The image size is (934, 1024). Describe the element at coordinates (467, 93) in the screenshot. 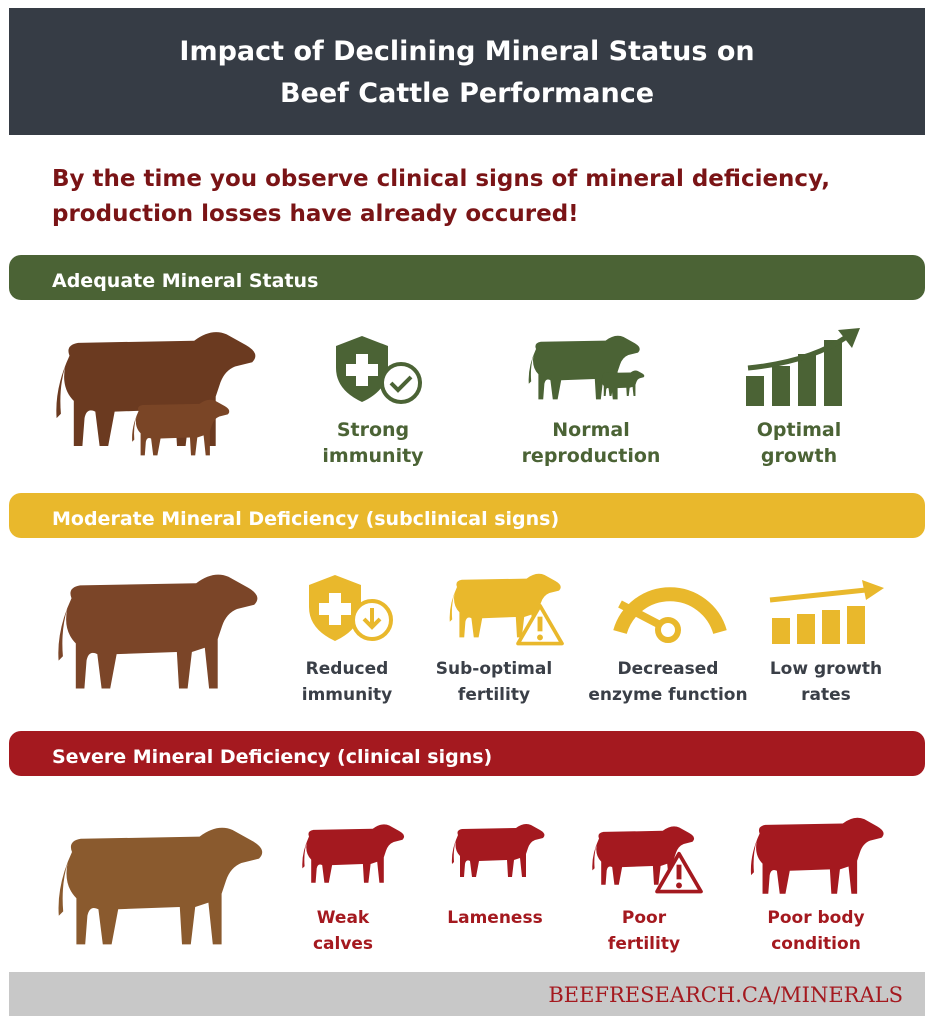

I see `header-title: Beef Cattle Performance` at that location.